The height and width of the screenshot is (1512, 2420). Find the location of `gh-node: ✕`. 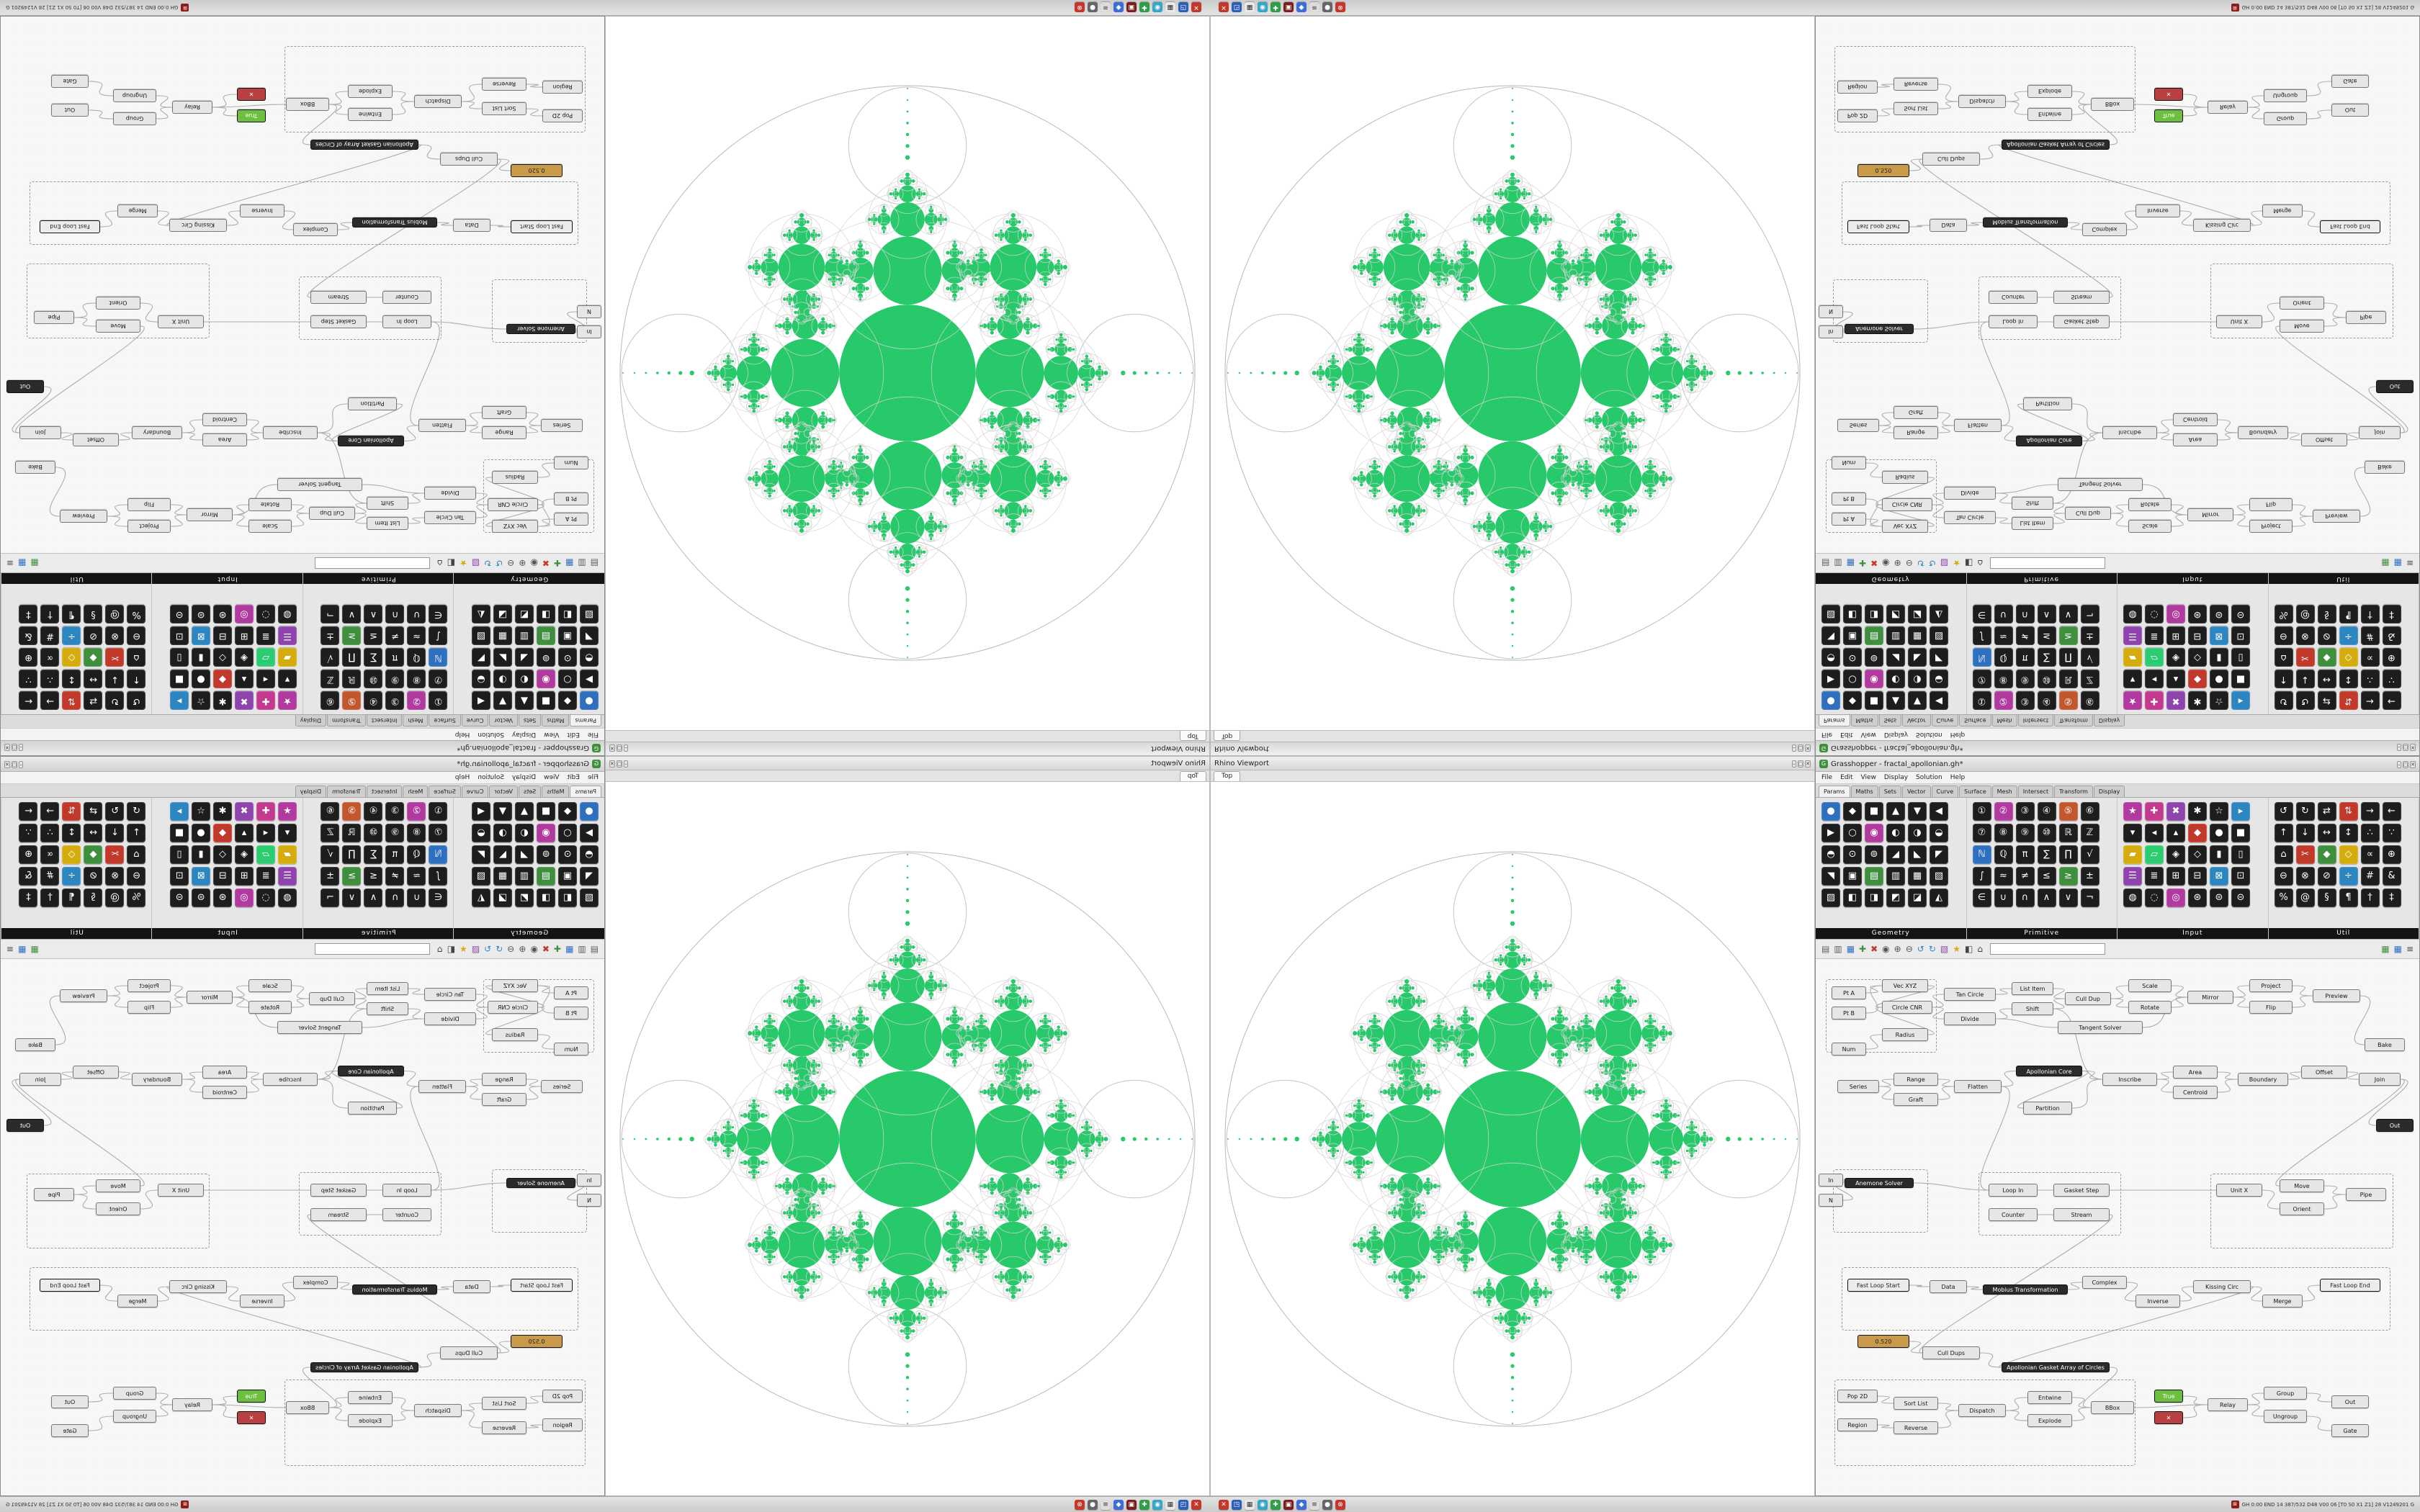

gh-node: ✕ is located at coordinates (251, 94).